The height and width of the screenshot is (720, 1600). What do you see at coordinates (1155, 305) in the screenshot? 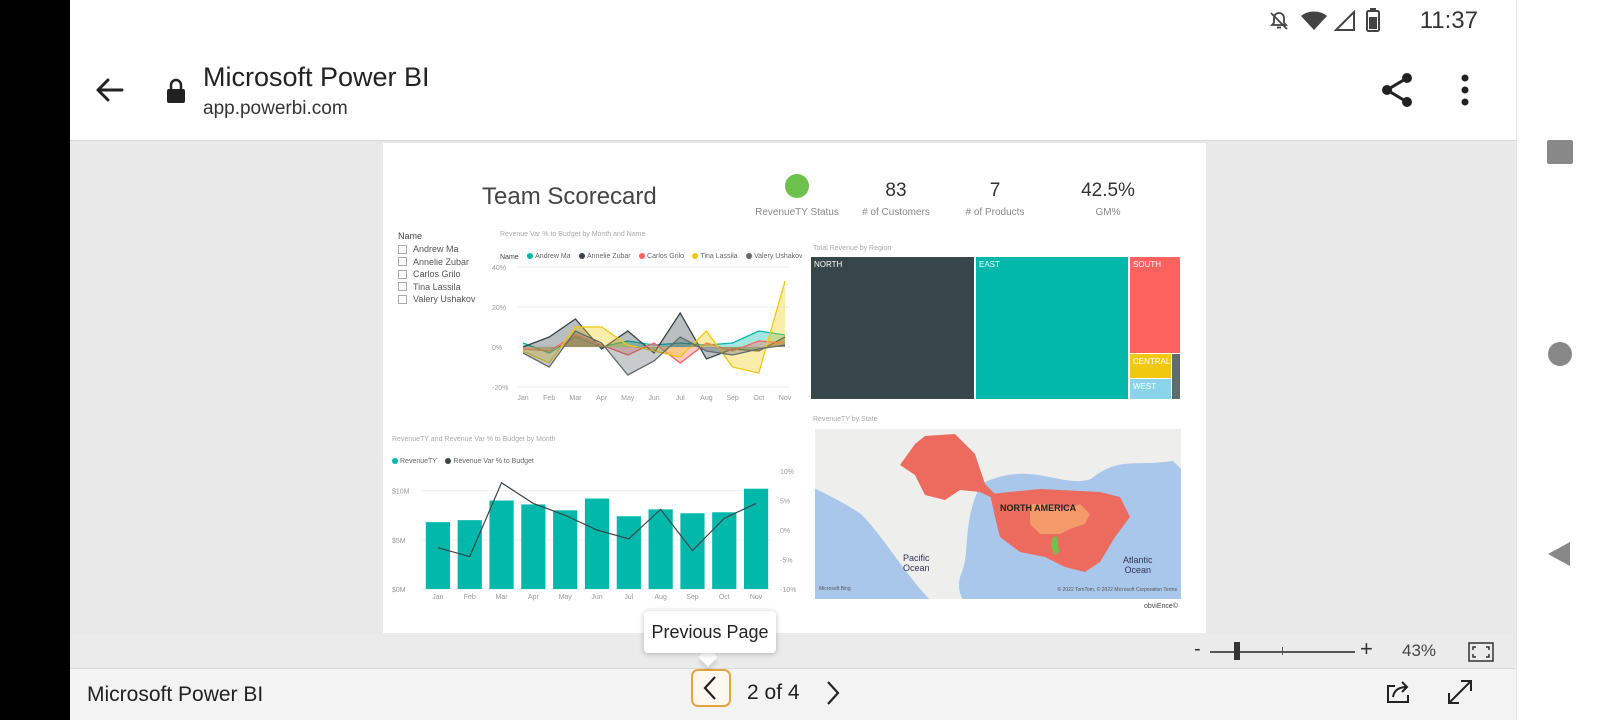
I see `treemap-tile-south: SOUTH` at bounding box center [1155, 305].